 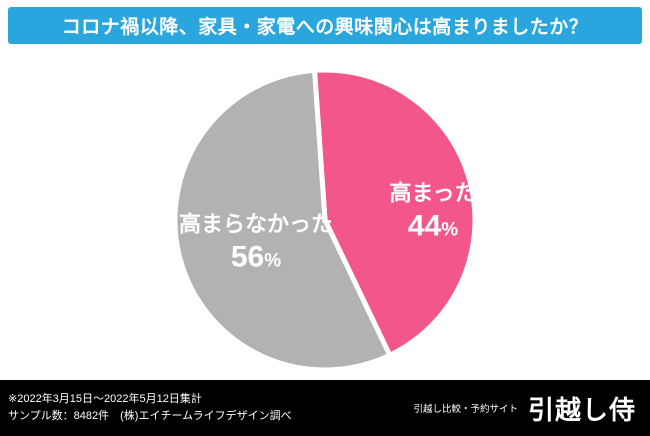 I want to click on pie-value-number: 56, so click(x=247, y=256).